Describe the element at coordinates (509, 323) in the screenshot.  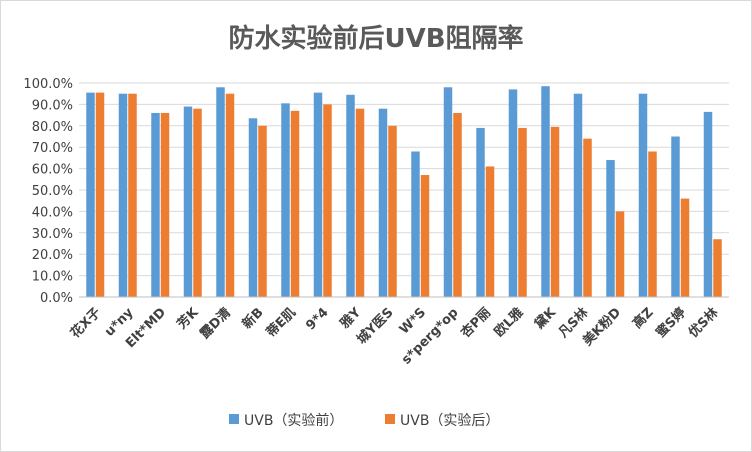
I see `x-category-label: 欧L雅` at that location.